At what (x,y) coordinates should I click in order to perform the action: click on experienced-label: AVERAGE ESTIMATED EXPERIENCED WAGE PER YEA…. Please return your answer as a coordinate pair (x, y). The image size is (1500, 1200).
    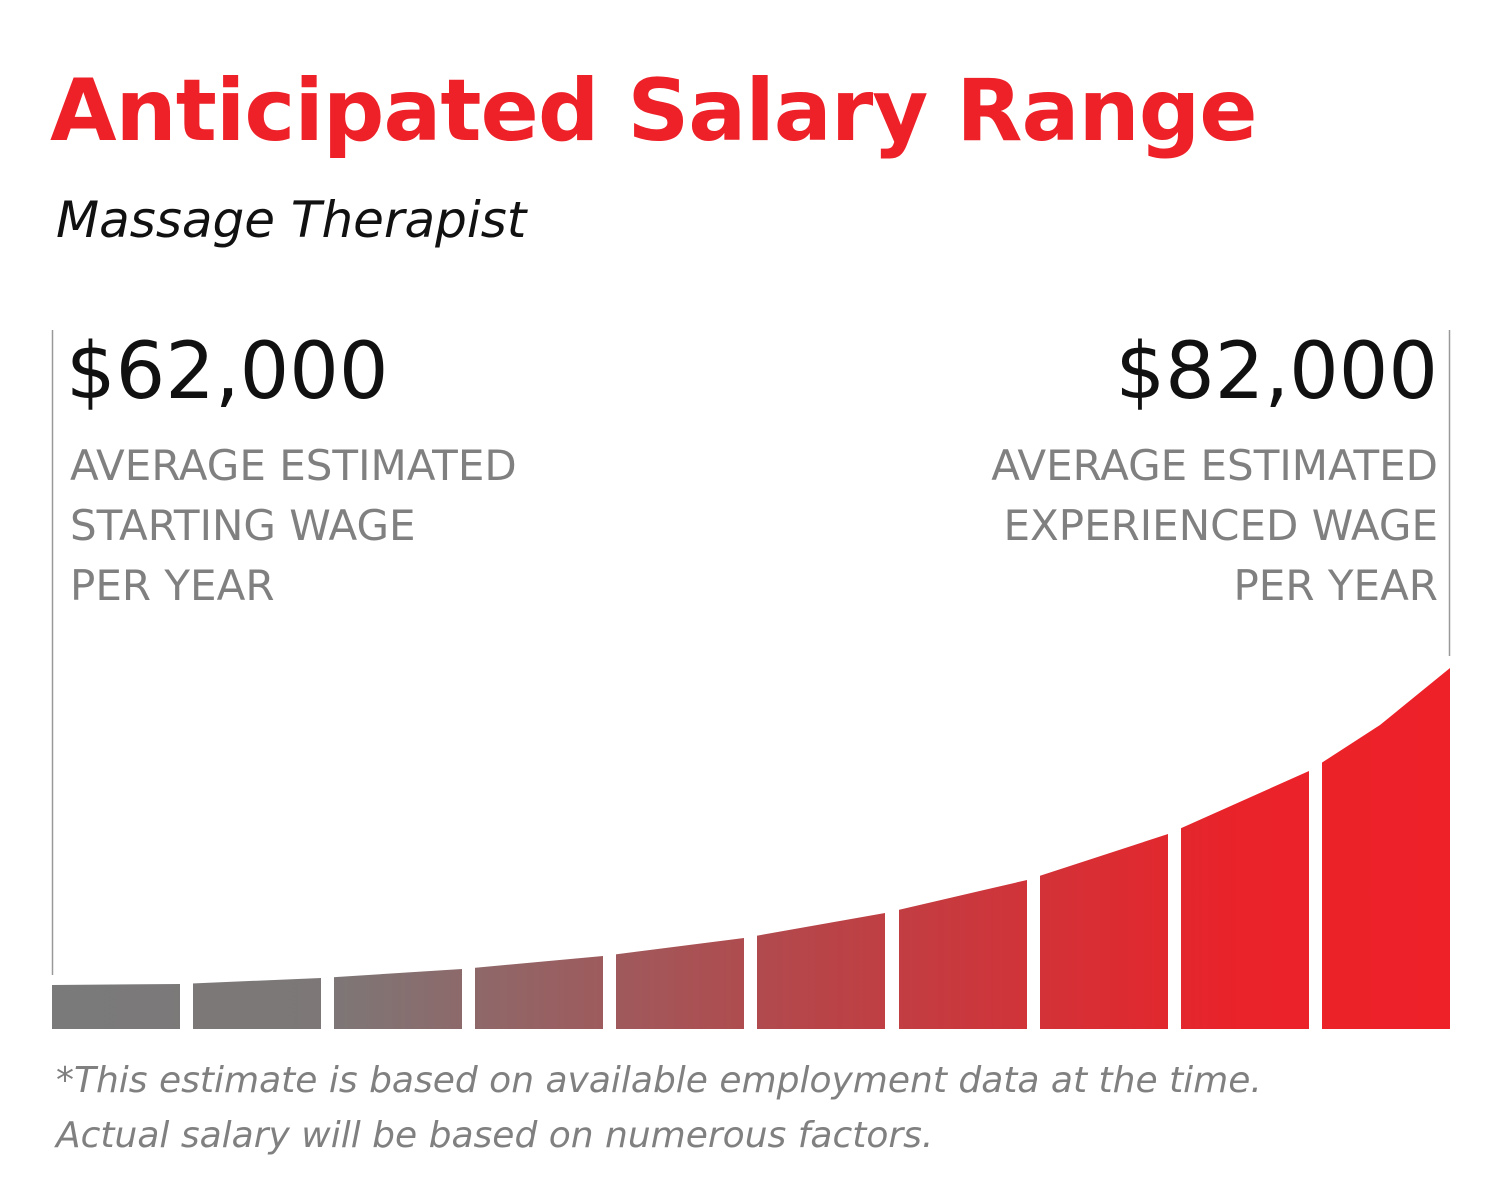
    Looking at the image, I should click on (1214, 525).